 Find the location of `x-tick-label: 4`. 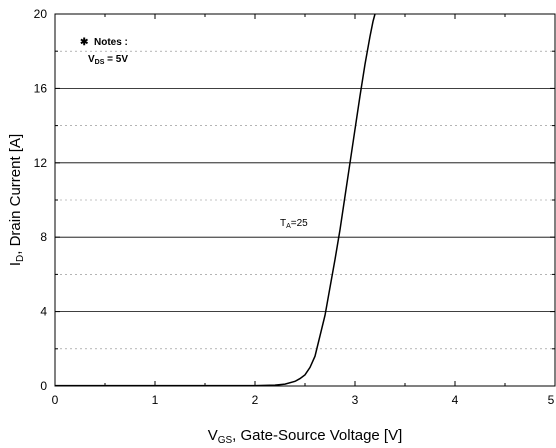

x-tick-label: 4 is located at coordinates (455, 400).